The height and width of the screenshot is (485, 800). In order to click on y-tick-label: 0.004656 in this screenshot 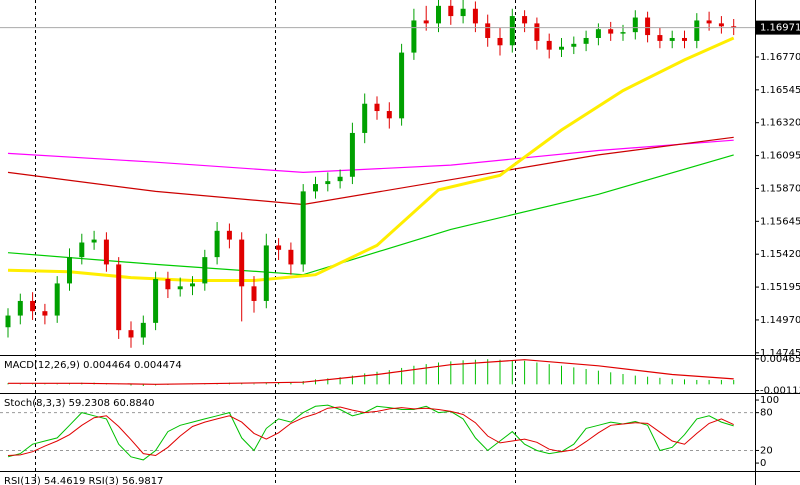, I will do `click(780, 359)`.